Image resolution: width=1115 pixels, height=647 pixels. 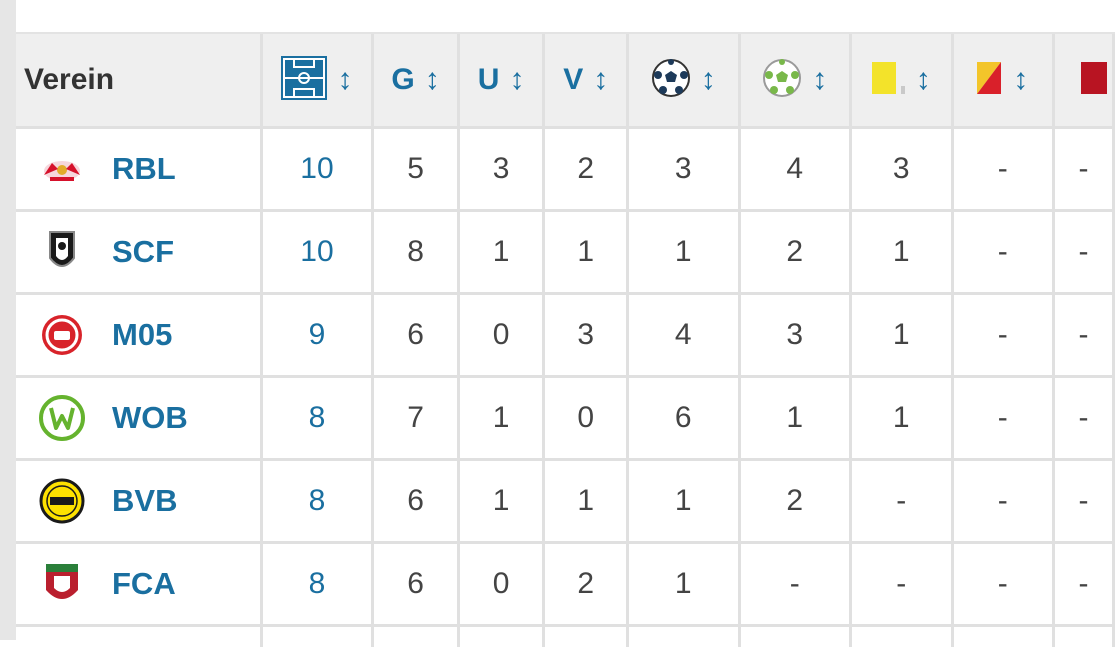 I want to click on losses-cell: 3, so click(x=586, y=335).